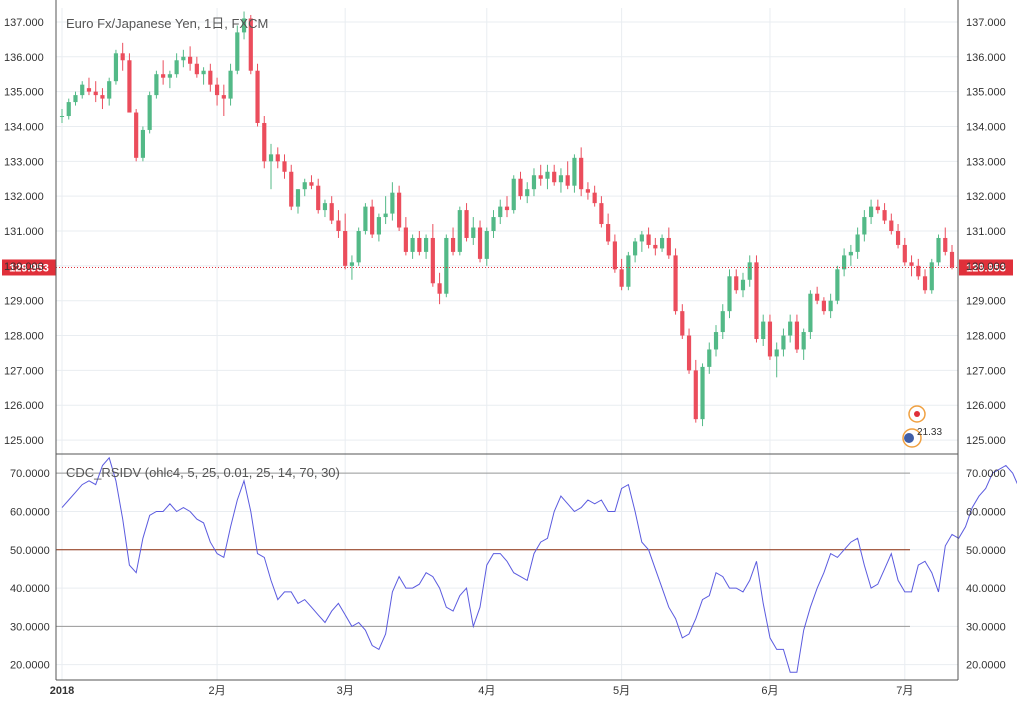 Image resolution: width=1017 pixels, height=706 pixels. What do you see at coordinates (486, 691) in the screenshot?
I see `time-tick-label: 4月` at bounding box center [486, 691].